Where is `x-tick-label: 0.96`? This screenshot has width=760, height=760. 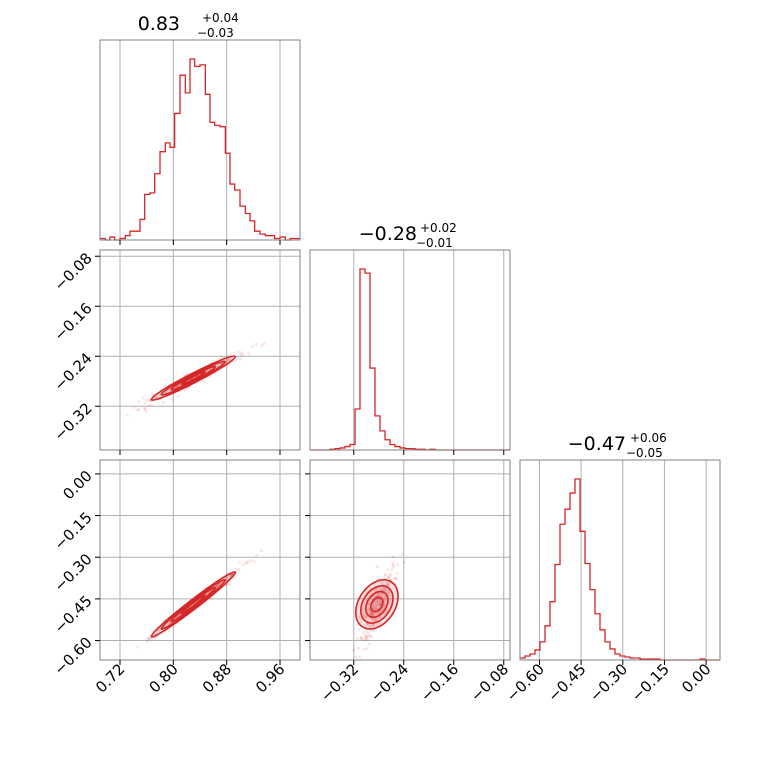
x-tick-label: 0.96 is located at coordinates (270, 678).